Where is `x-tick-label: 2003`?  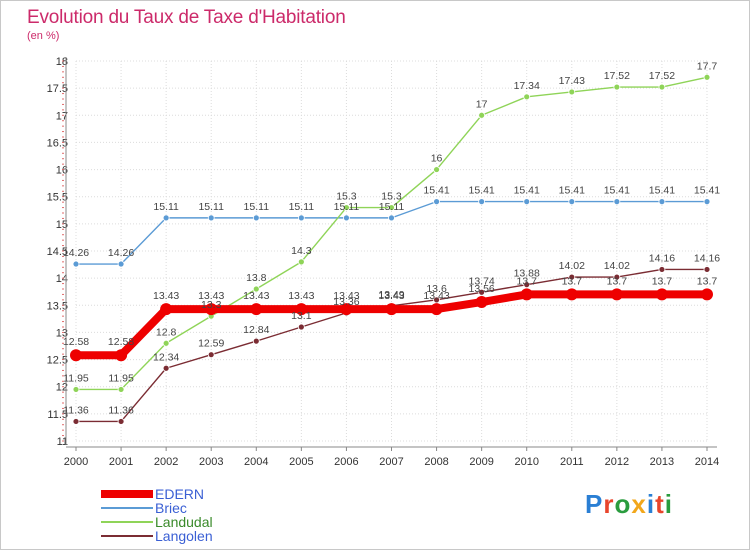 x-tick-label: 2003 is located at coordinates (211, 462).